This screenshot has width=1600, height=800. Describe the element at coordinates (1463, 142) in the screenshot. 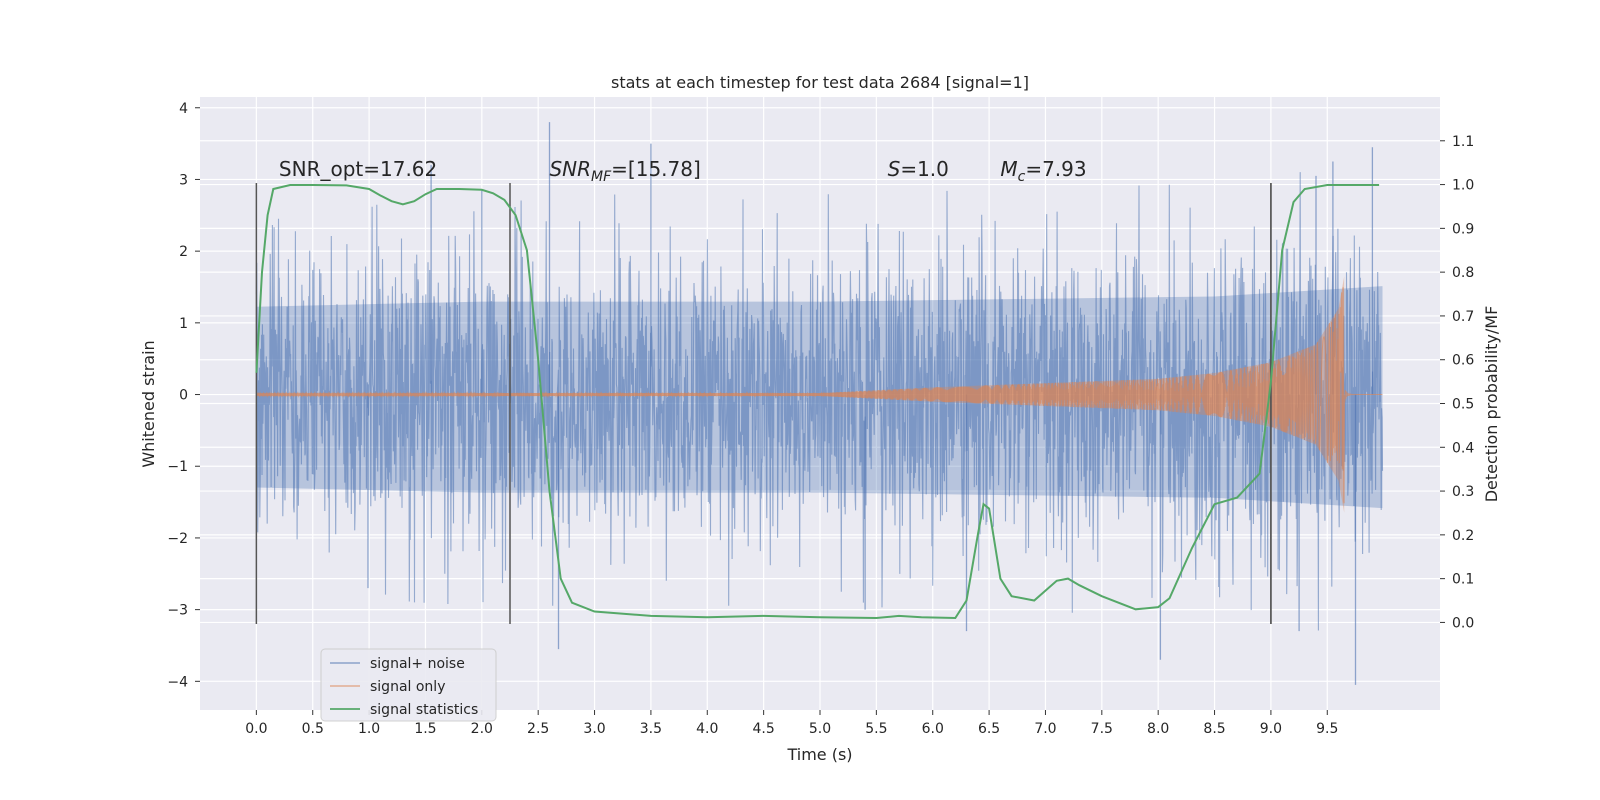

I see `y2-tick-label: 1.1` at that location.